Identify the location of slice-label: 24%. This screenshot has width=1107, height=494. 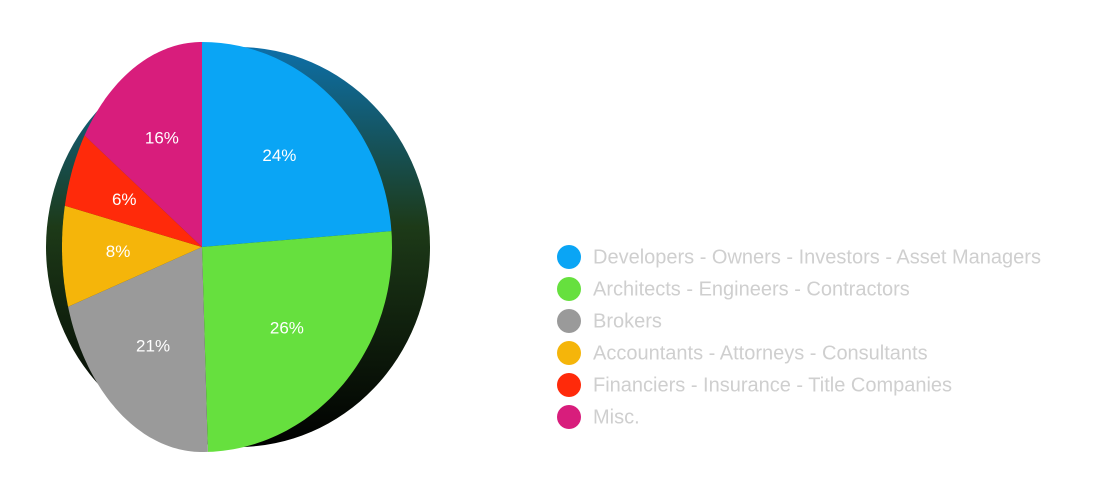
(279, 155).